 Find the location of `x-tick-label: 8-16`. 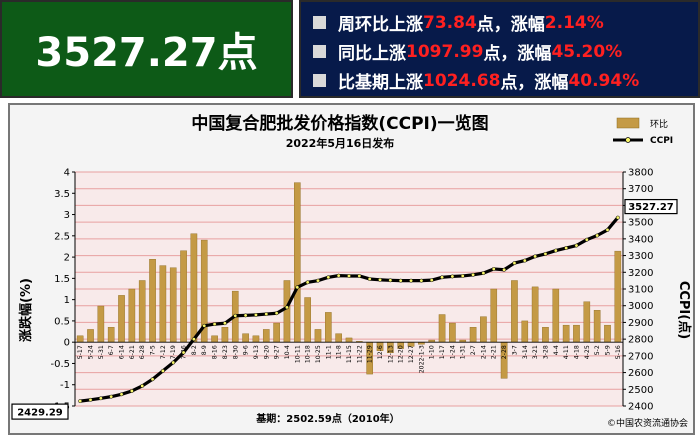

x-tick-label: 8-16 is located at coordinates (215, 352).